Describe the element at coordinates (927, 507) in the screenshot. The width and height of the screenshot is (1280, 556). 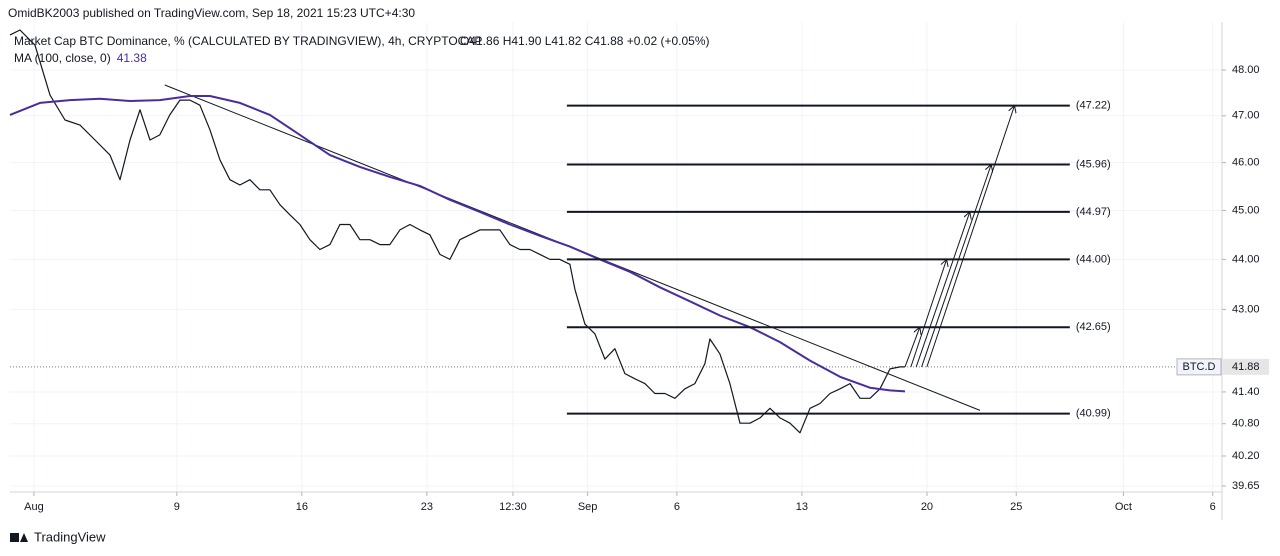
I see `x-tick-label: 20` at that location.